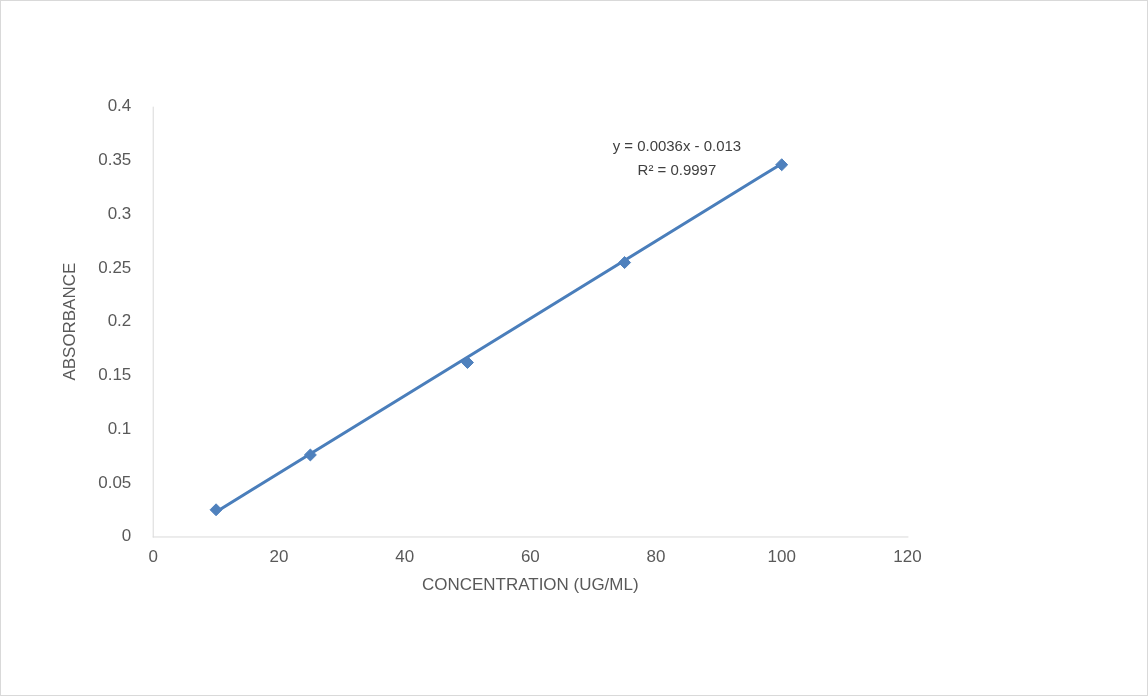 This screenshot has width=1148, height=696. I want to click on x-tick-label: 20, so click(279, 557).